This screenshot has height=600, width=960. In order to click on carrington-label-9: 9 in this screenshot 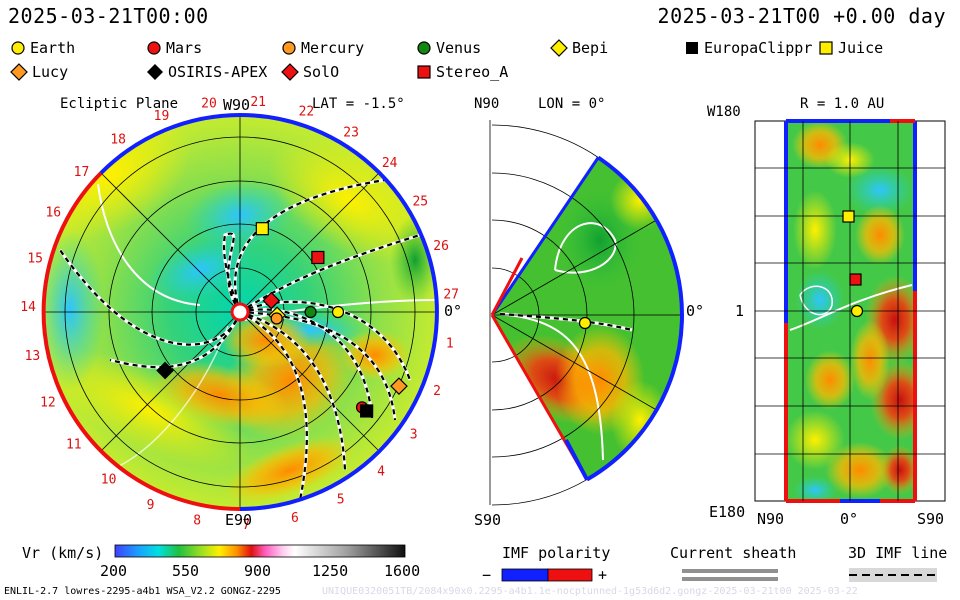, I will do `click(151, 505)`.